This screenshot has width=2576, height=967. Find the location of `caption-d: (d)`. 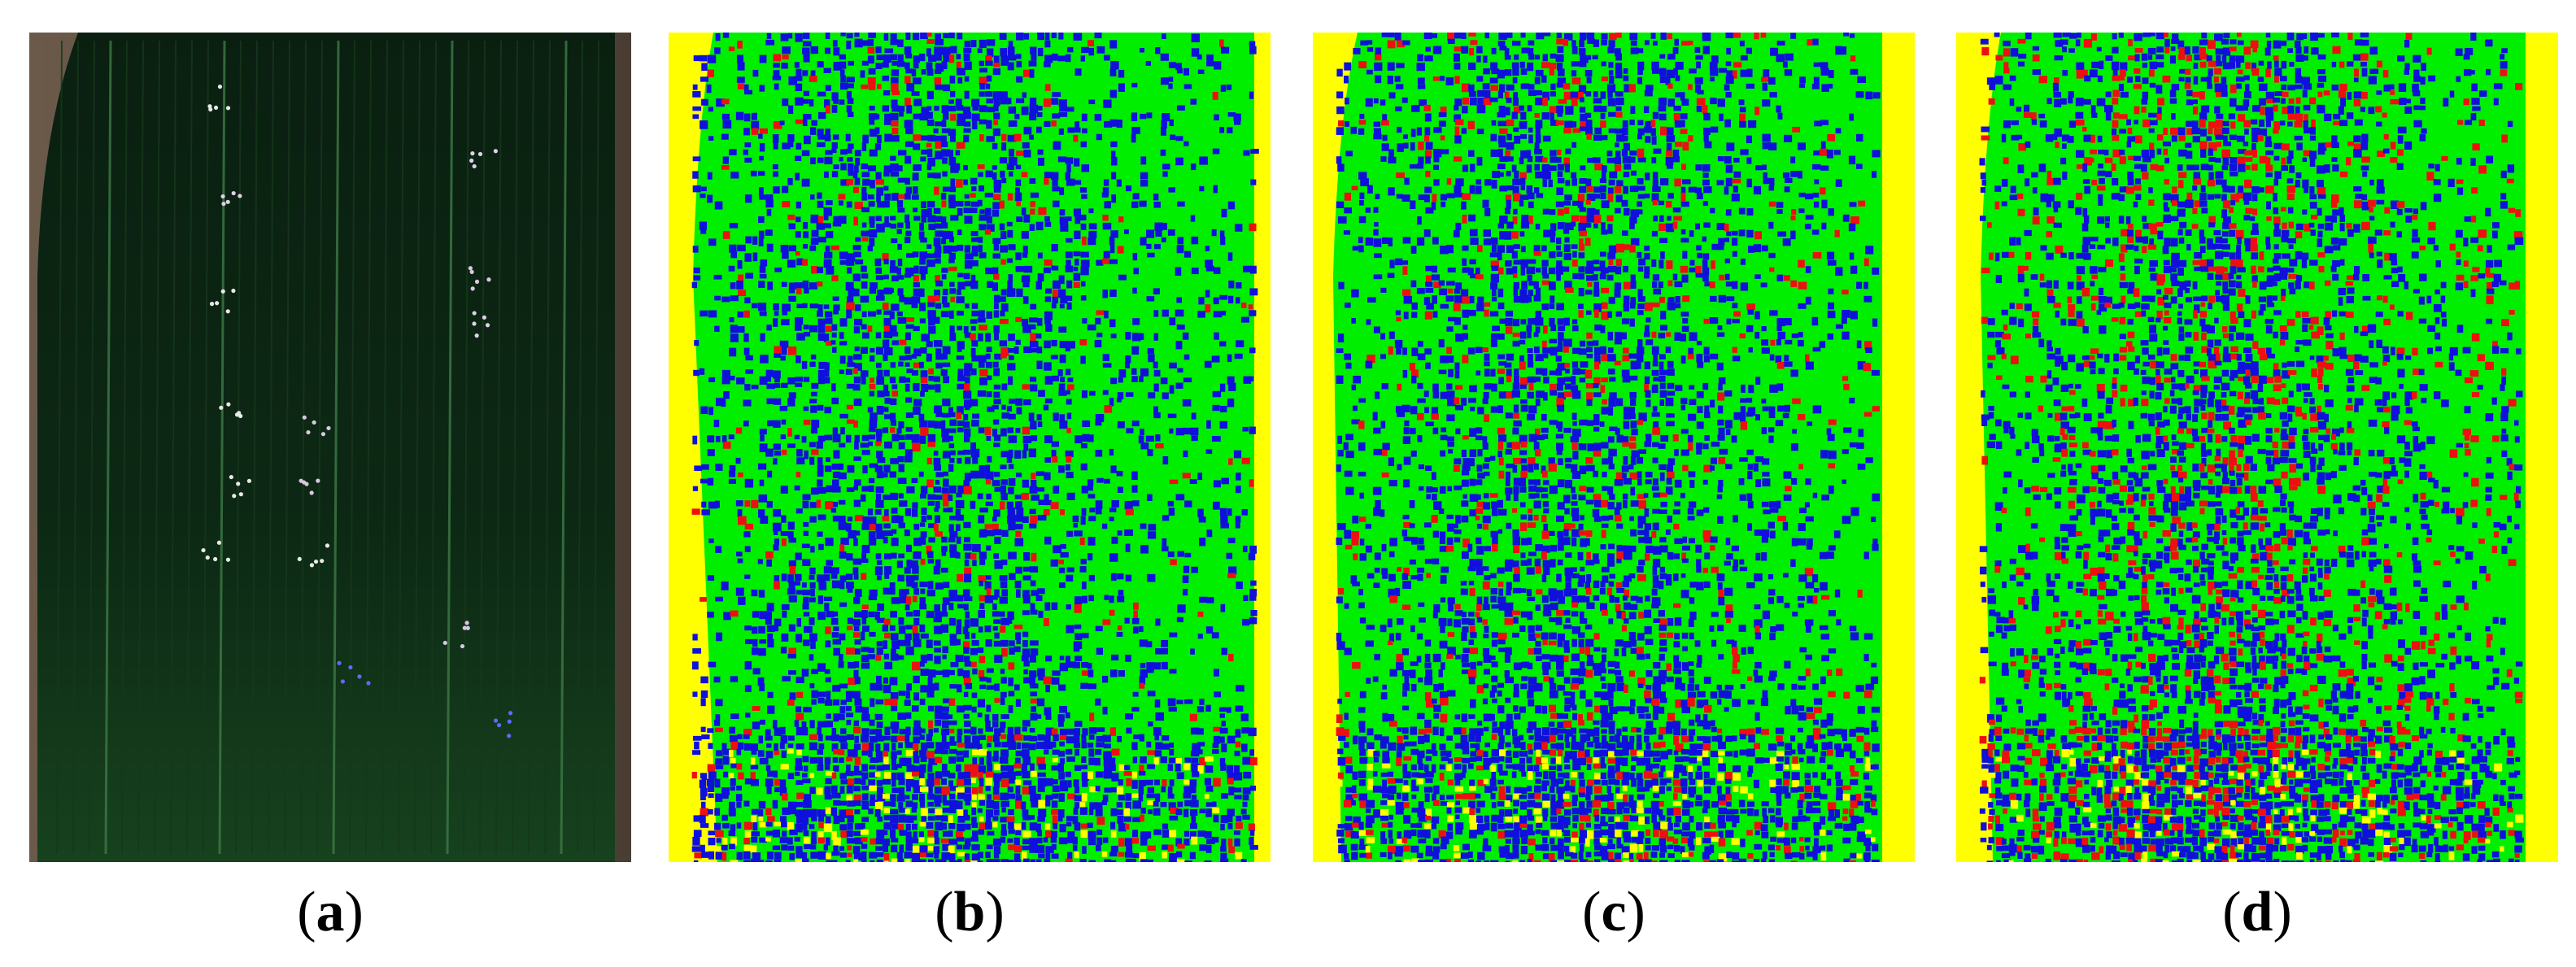

caption-d: (d) is located at coordinates (2257, 912).